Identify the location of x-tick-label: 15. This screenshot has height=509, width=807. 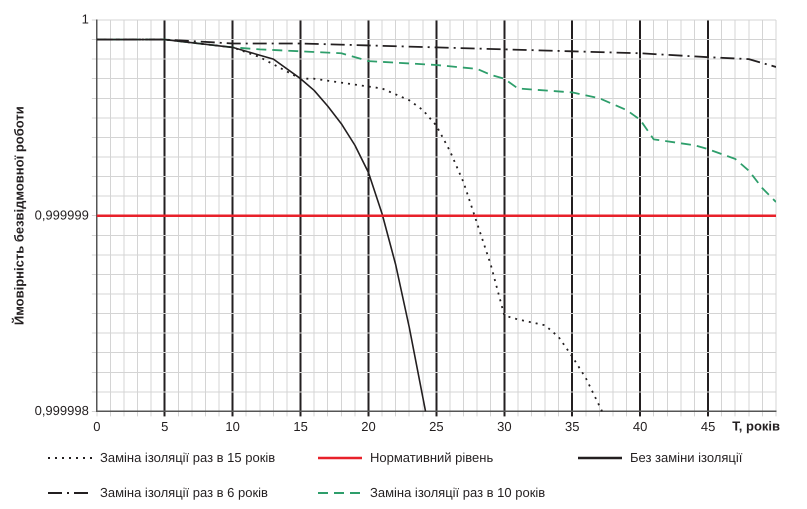
(300, 426).